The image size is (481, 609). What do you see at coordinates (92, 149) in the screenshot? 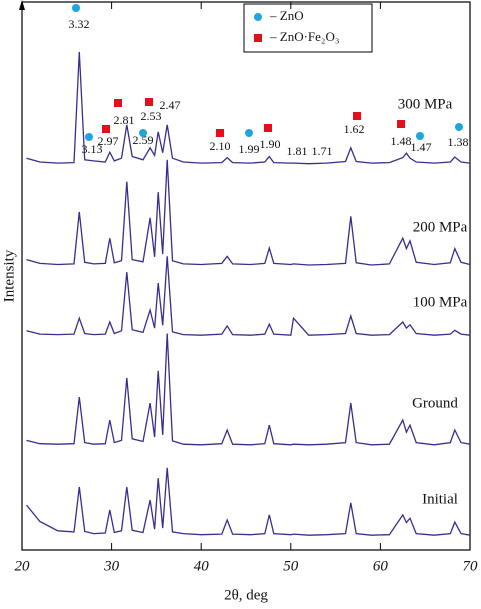
I see `peak-label: 3.13` at bounding box center [92, 149].